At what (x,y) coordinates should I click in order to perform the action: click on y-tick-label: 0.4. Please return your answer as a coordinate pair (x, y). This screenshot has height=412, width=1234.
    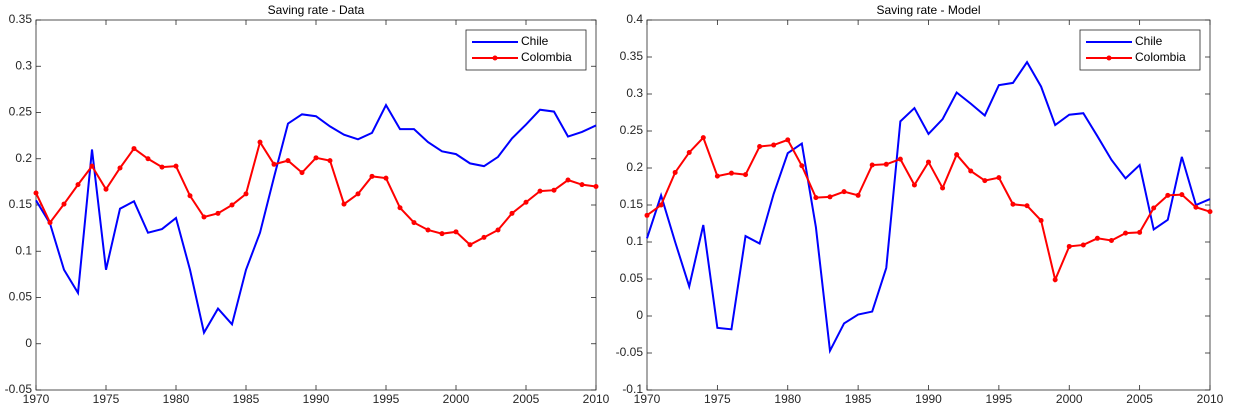
    Looking at the image, I should click on (634, 19).